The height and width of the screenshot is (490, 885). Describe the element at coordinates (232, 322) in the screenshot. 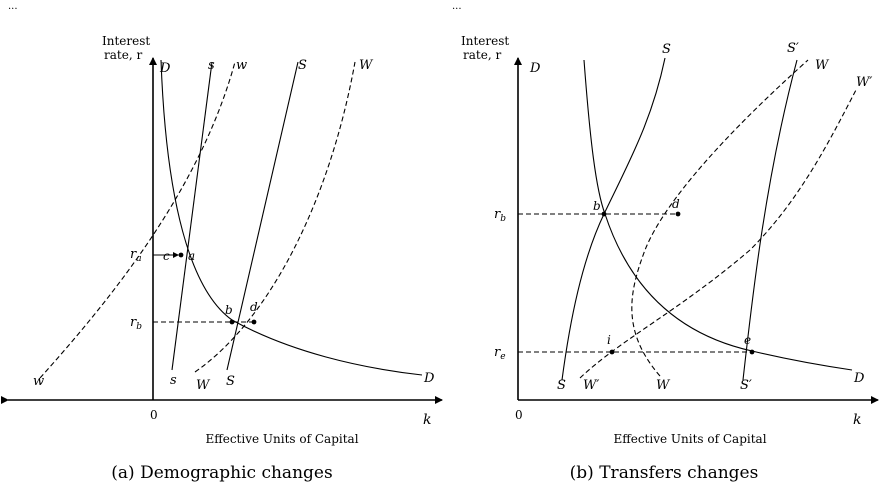

I see `point-b` at that location.